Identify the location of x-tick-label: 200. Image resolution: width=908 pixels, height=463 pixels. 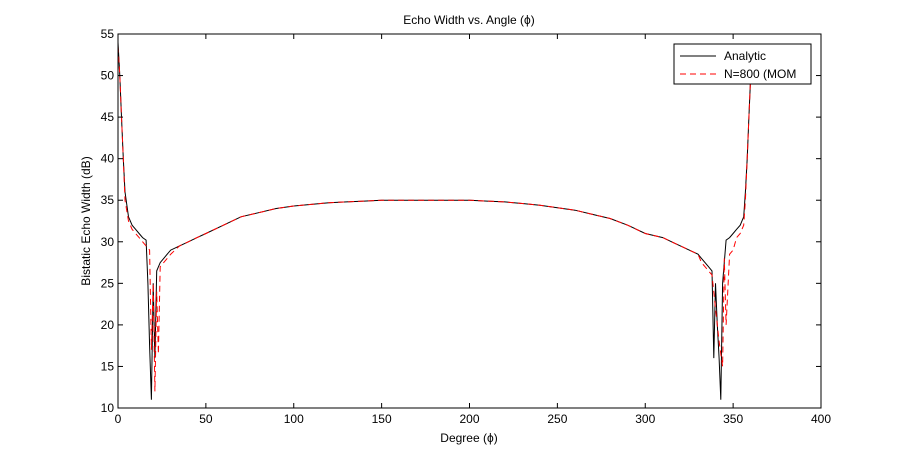
(469, 419).